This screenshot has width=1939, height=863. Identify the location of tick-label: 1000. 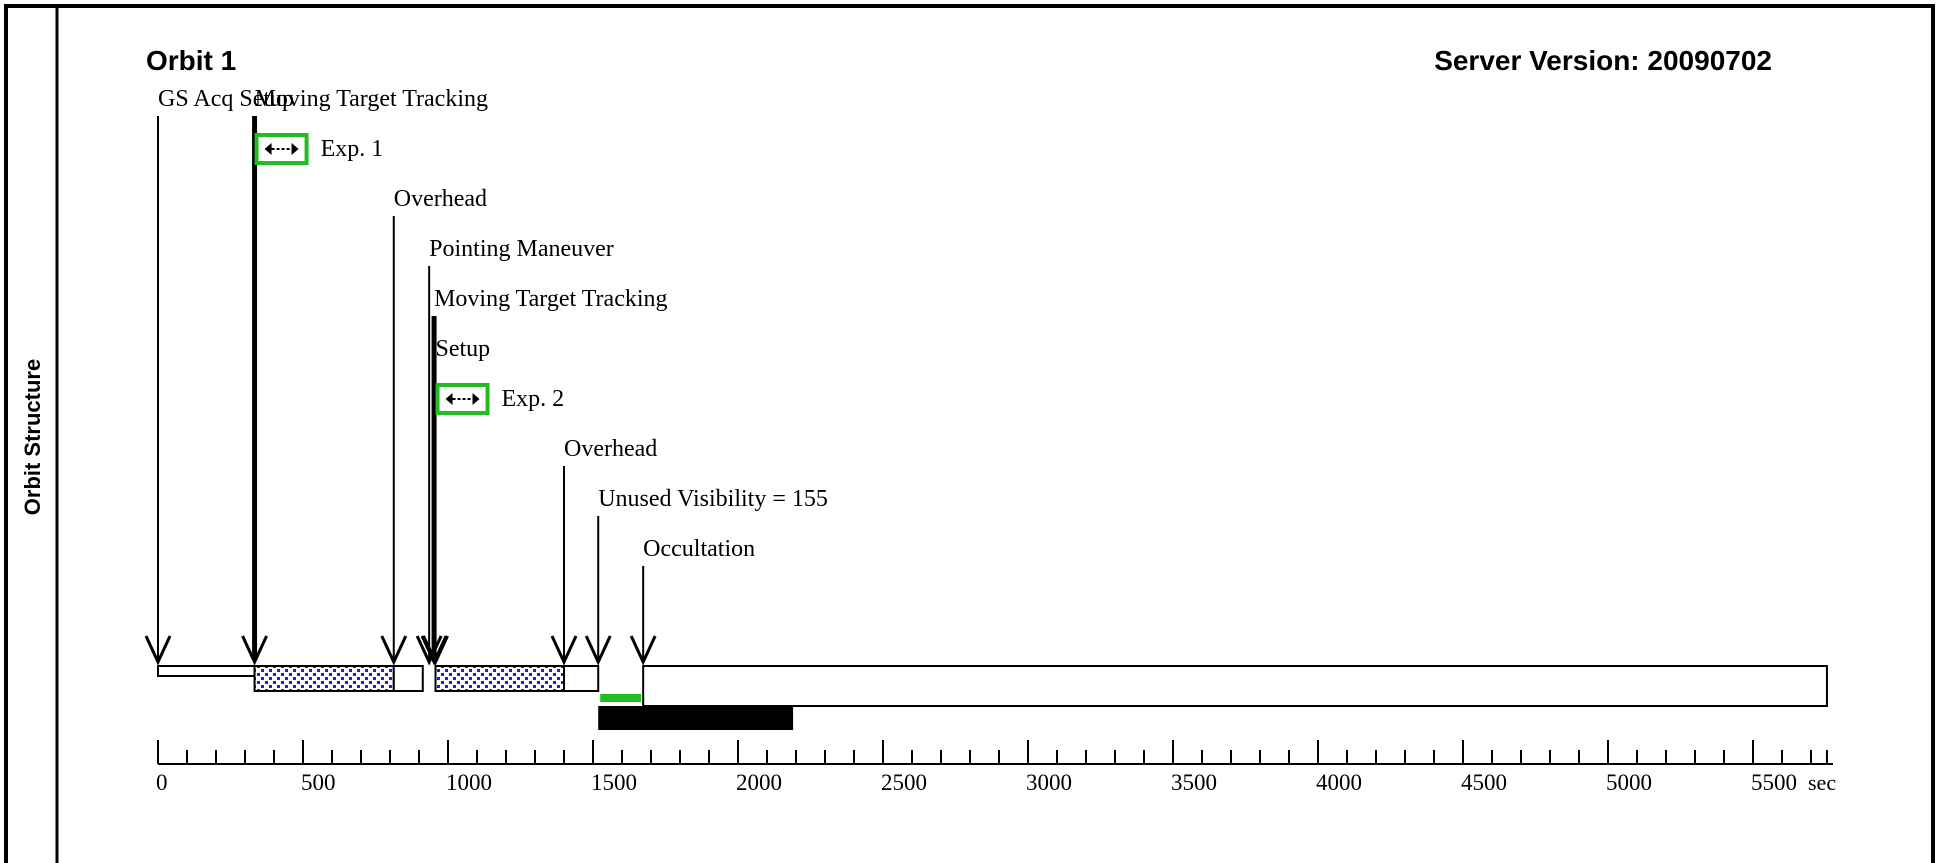
(469, 782).